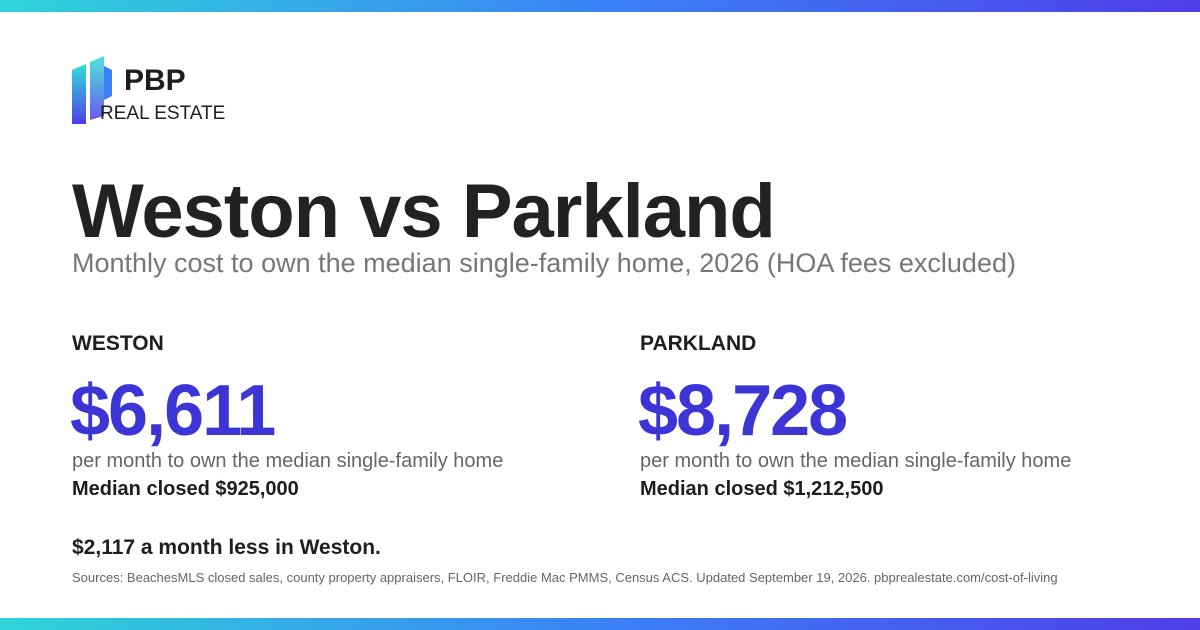 This screenshot has height=630, width=1200. What do you see at coordinates (185, 489) in the screenshot?
I see `city-median: Median closed $925,000` at bounding box center [185, 489].